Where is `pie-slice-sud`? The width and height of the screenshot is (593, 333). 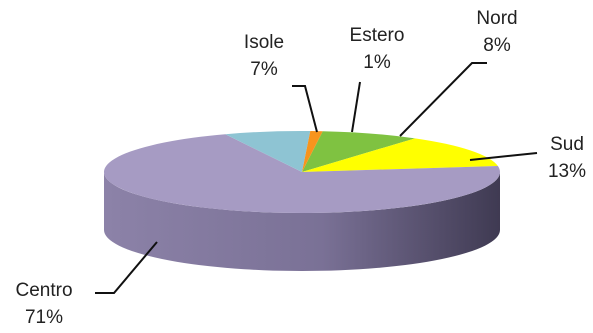 pie-slice-sud is located at coordinates (400, 155).